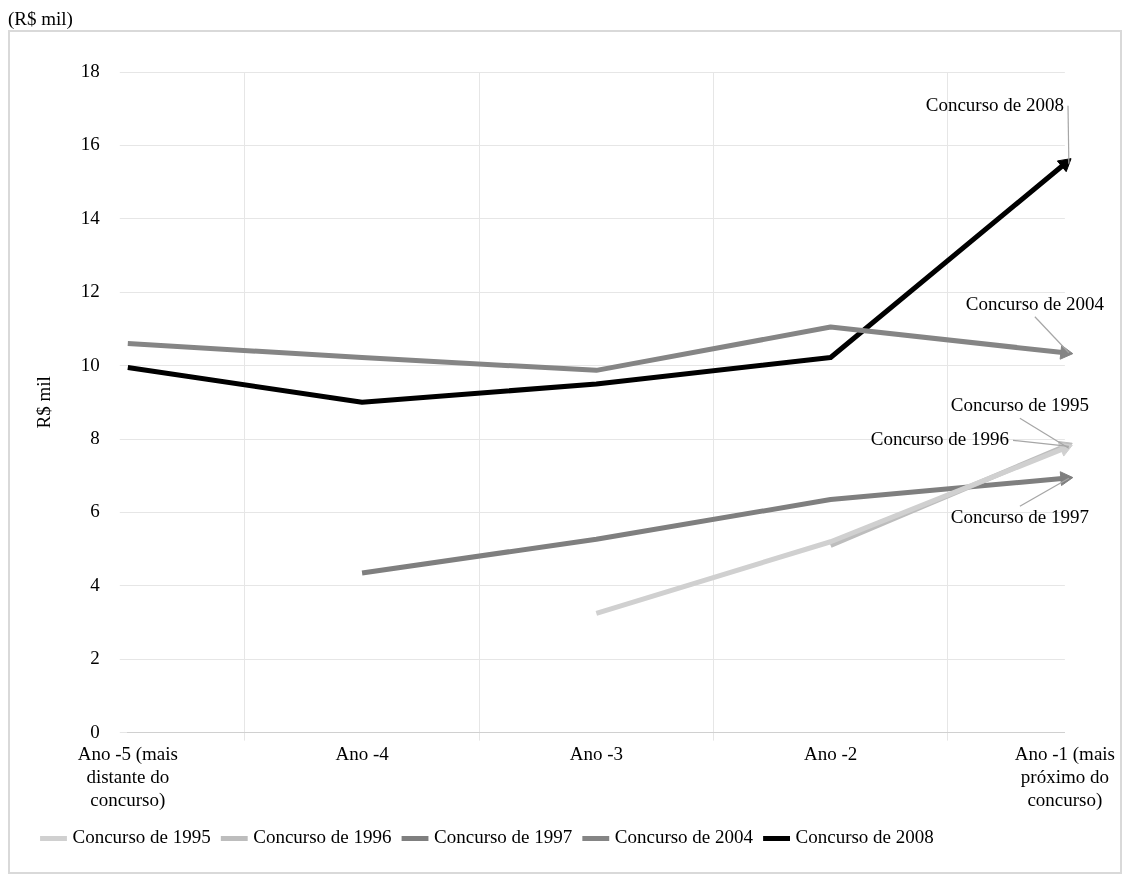 The image size is (1131, 884). I want to click on y-tick-label: 2, so click(95, 658).